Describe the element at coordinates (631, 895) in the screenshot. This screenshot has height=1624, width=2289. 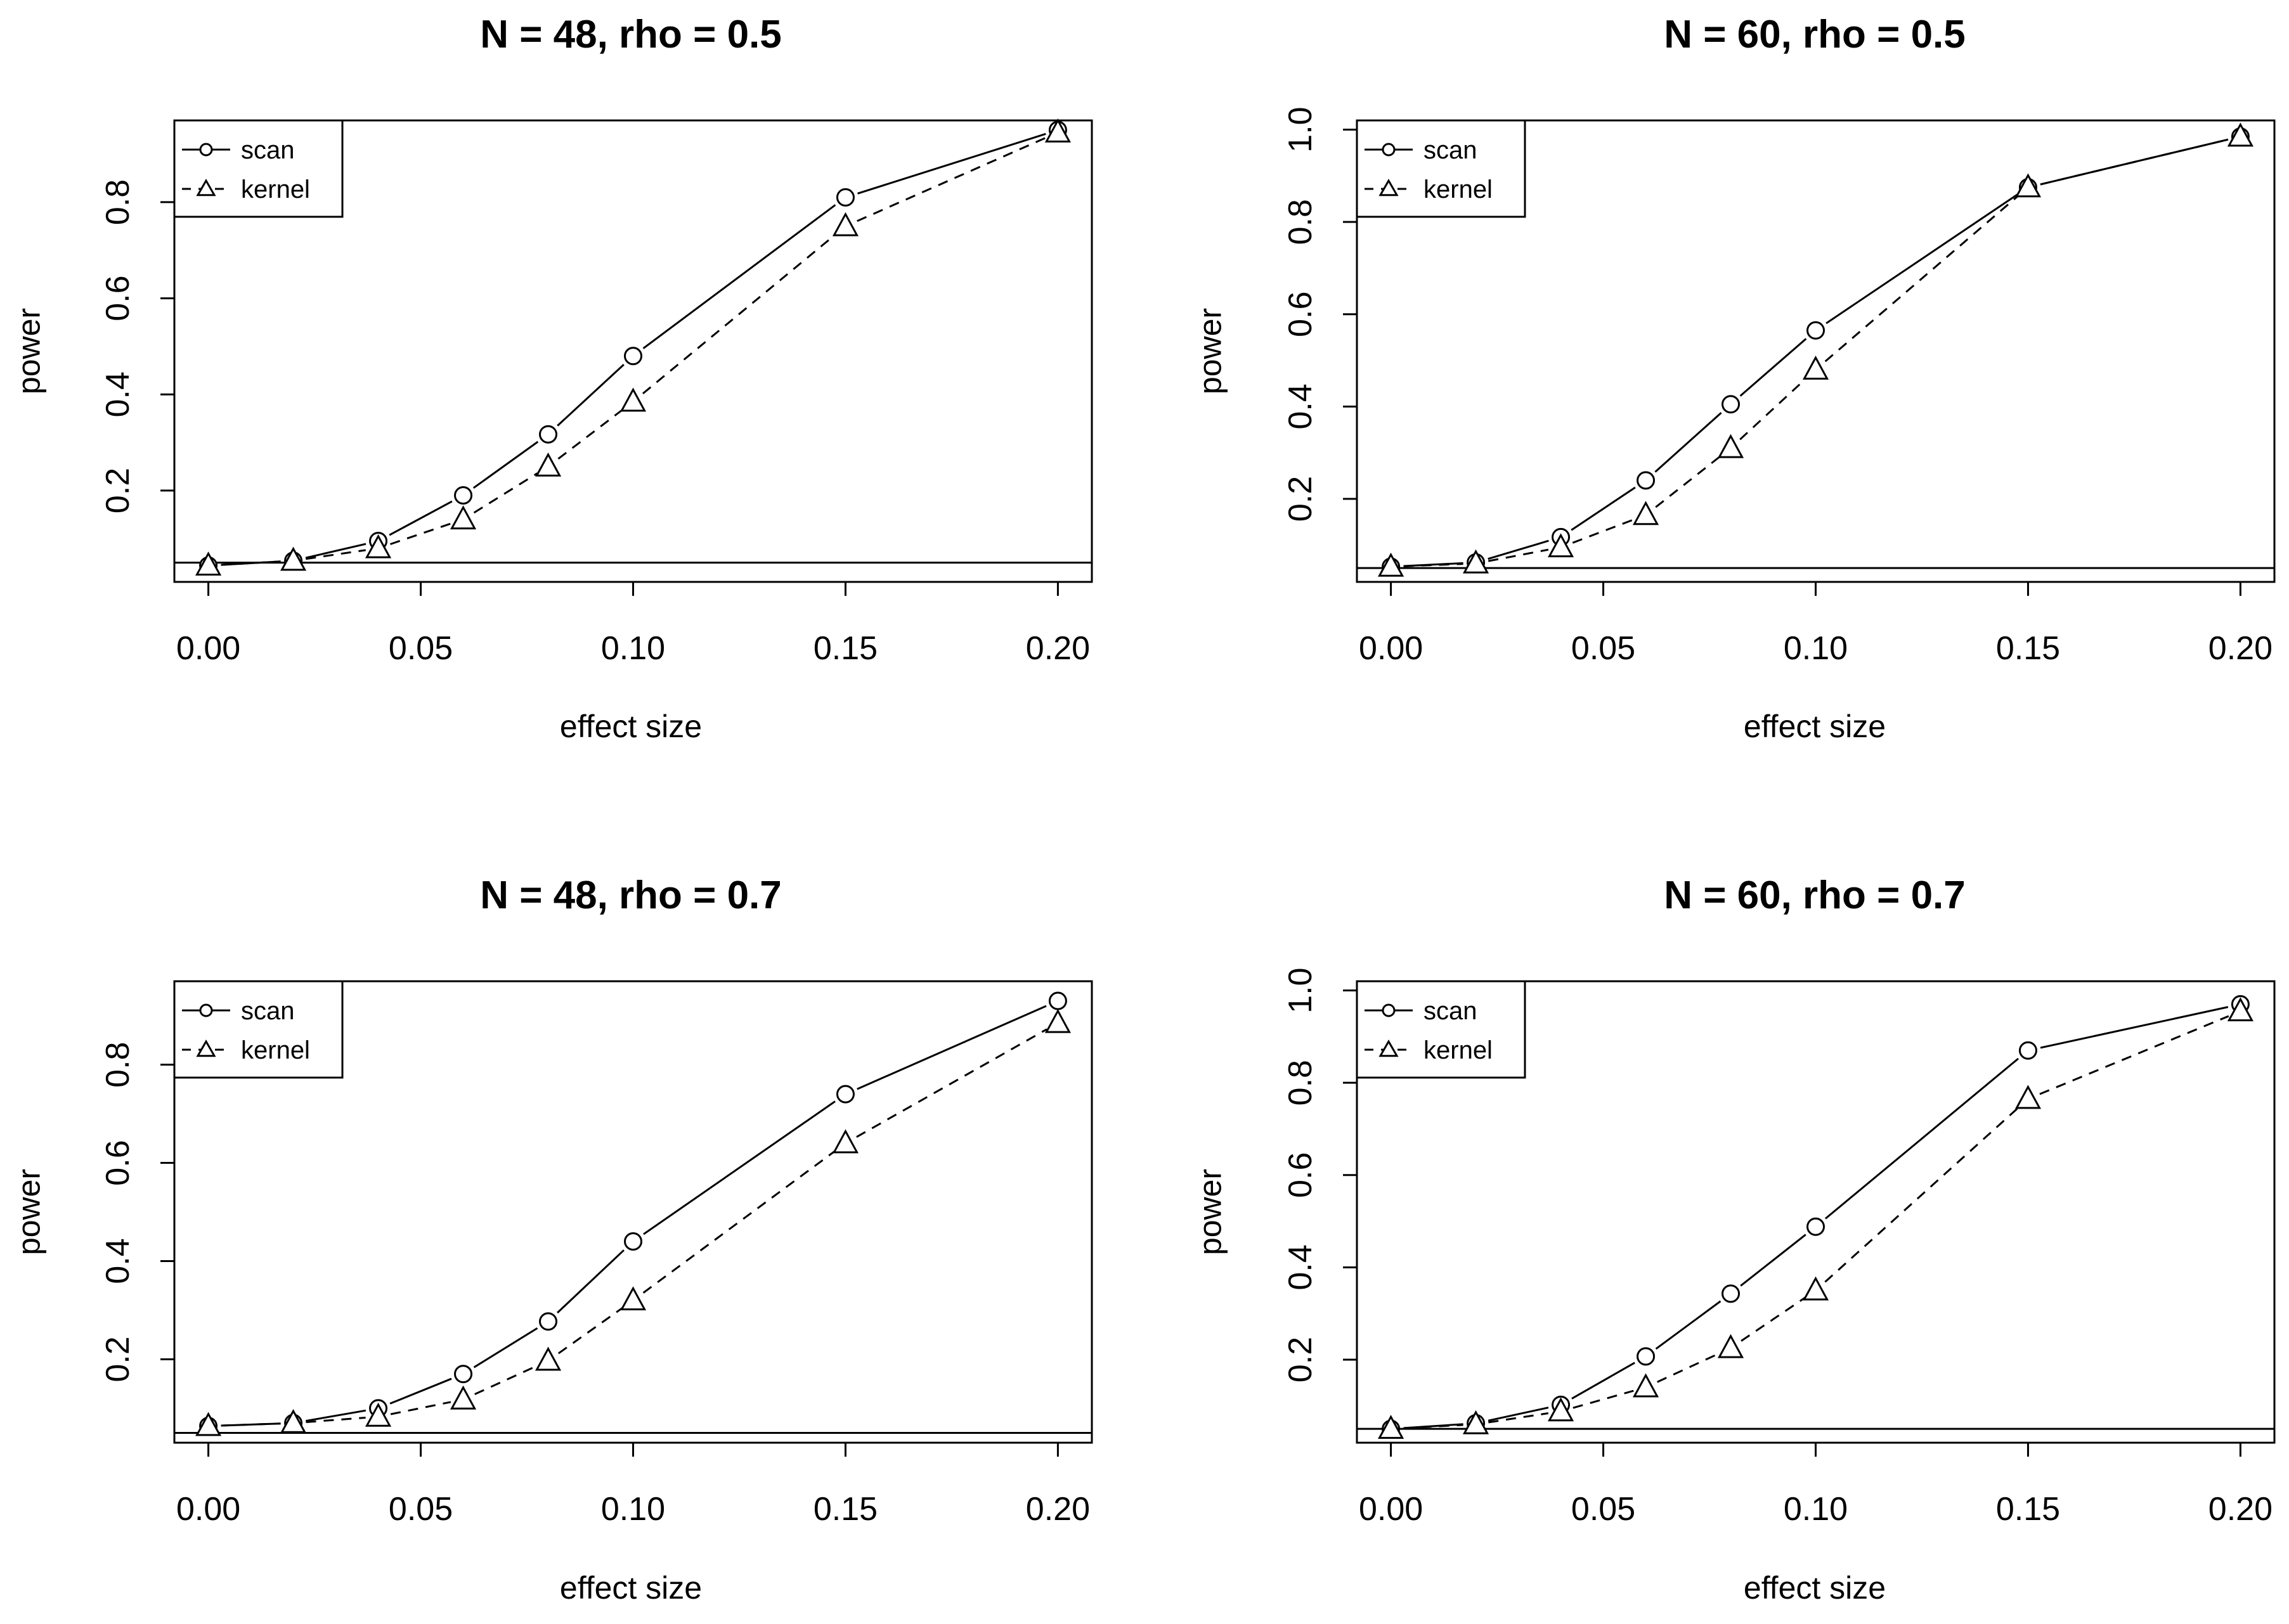
I see `chart-title: N = 48, rho = 0.7` at that location.